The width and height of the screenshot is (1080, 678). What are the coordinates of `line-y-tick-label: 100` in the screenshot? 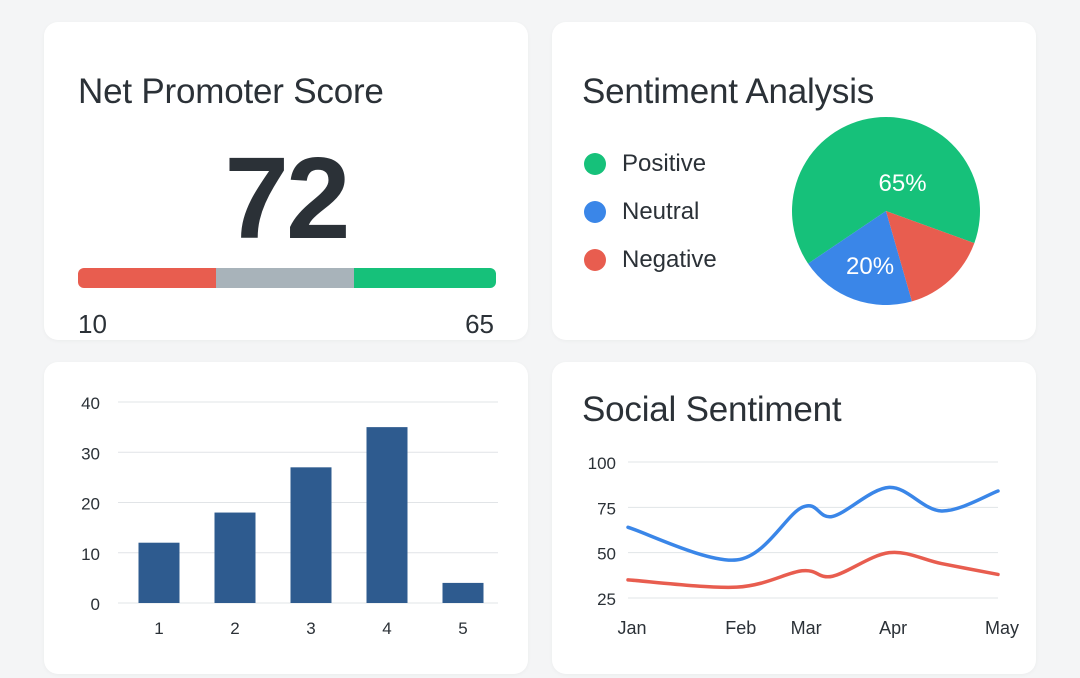 It's located at (602, 463).